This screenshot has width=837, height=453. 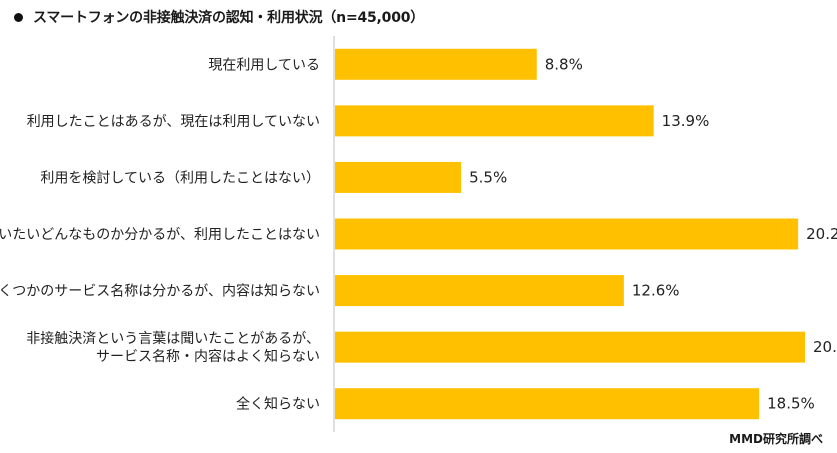 What do you see at coordinates (656, 291) in the screenshot?
I see `value-label-4: 12.6%` at bounding box center [656, 291].